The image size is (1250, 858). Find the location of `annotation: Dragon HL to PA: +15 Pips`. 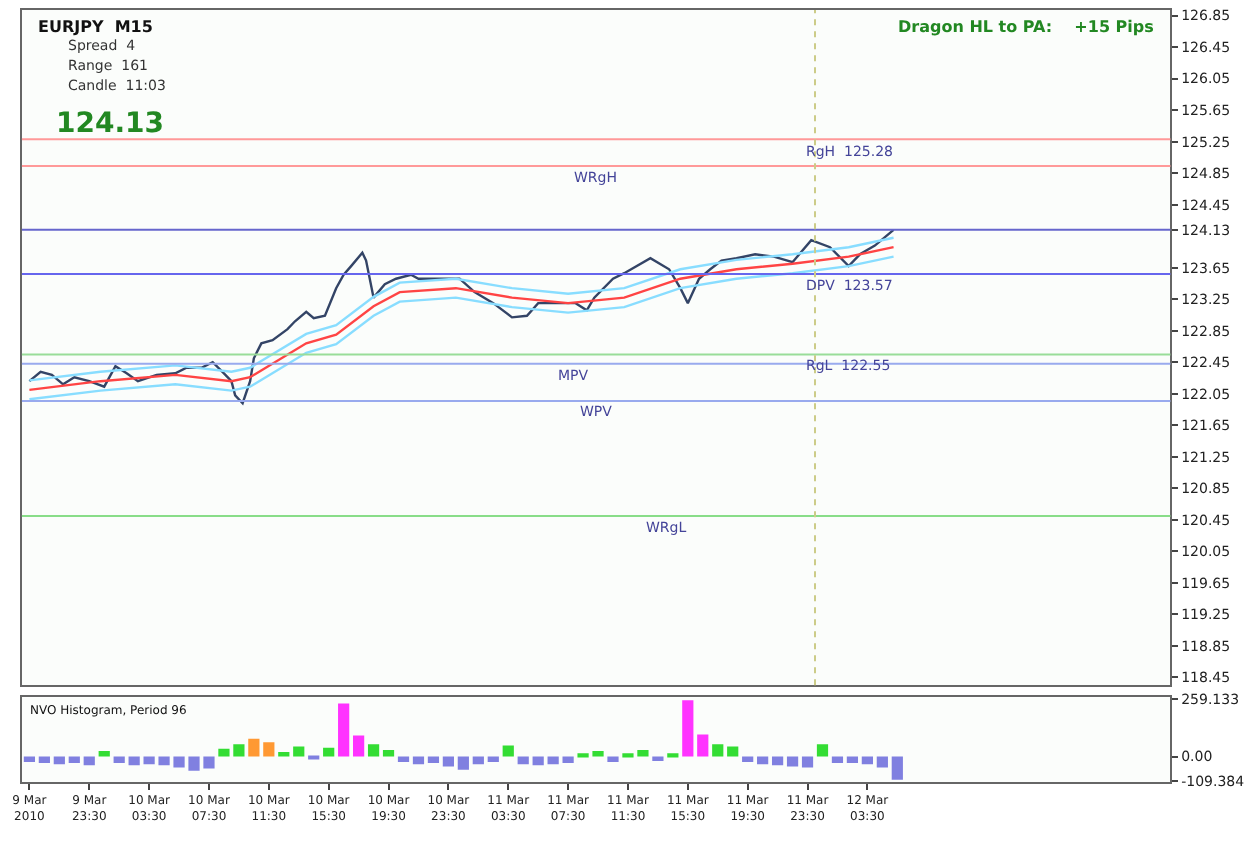

annotation: Dragon HL to PA: +15 Pips is located at coordinates (1026, 27).